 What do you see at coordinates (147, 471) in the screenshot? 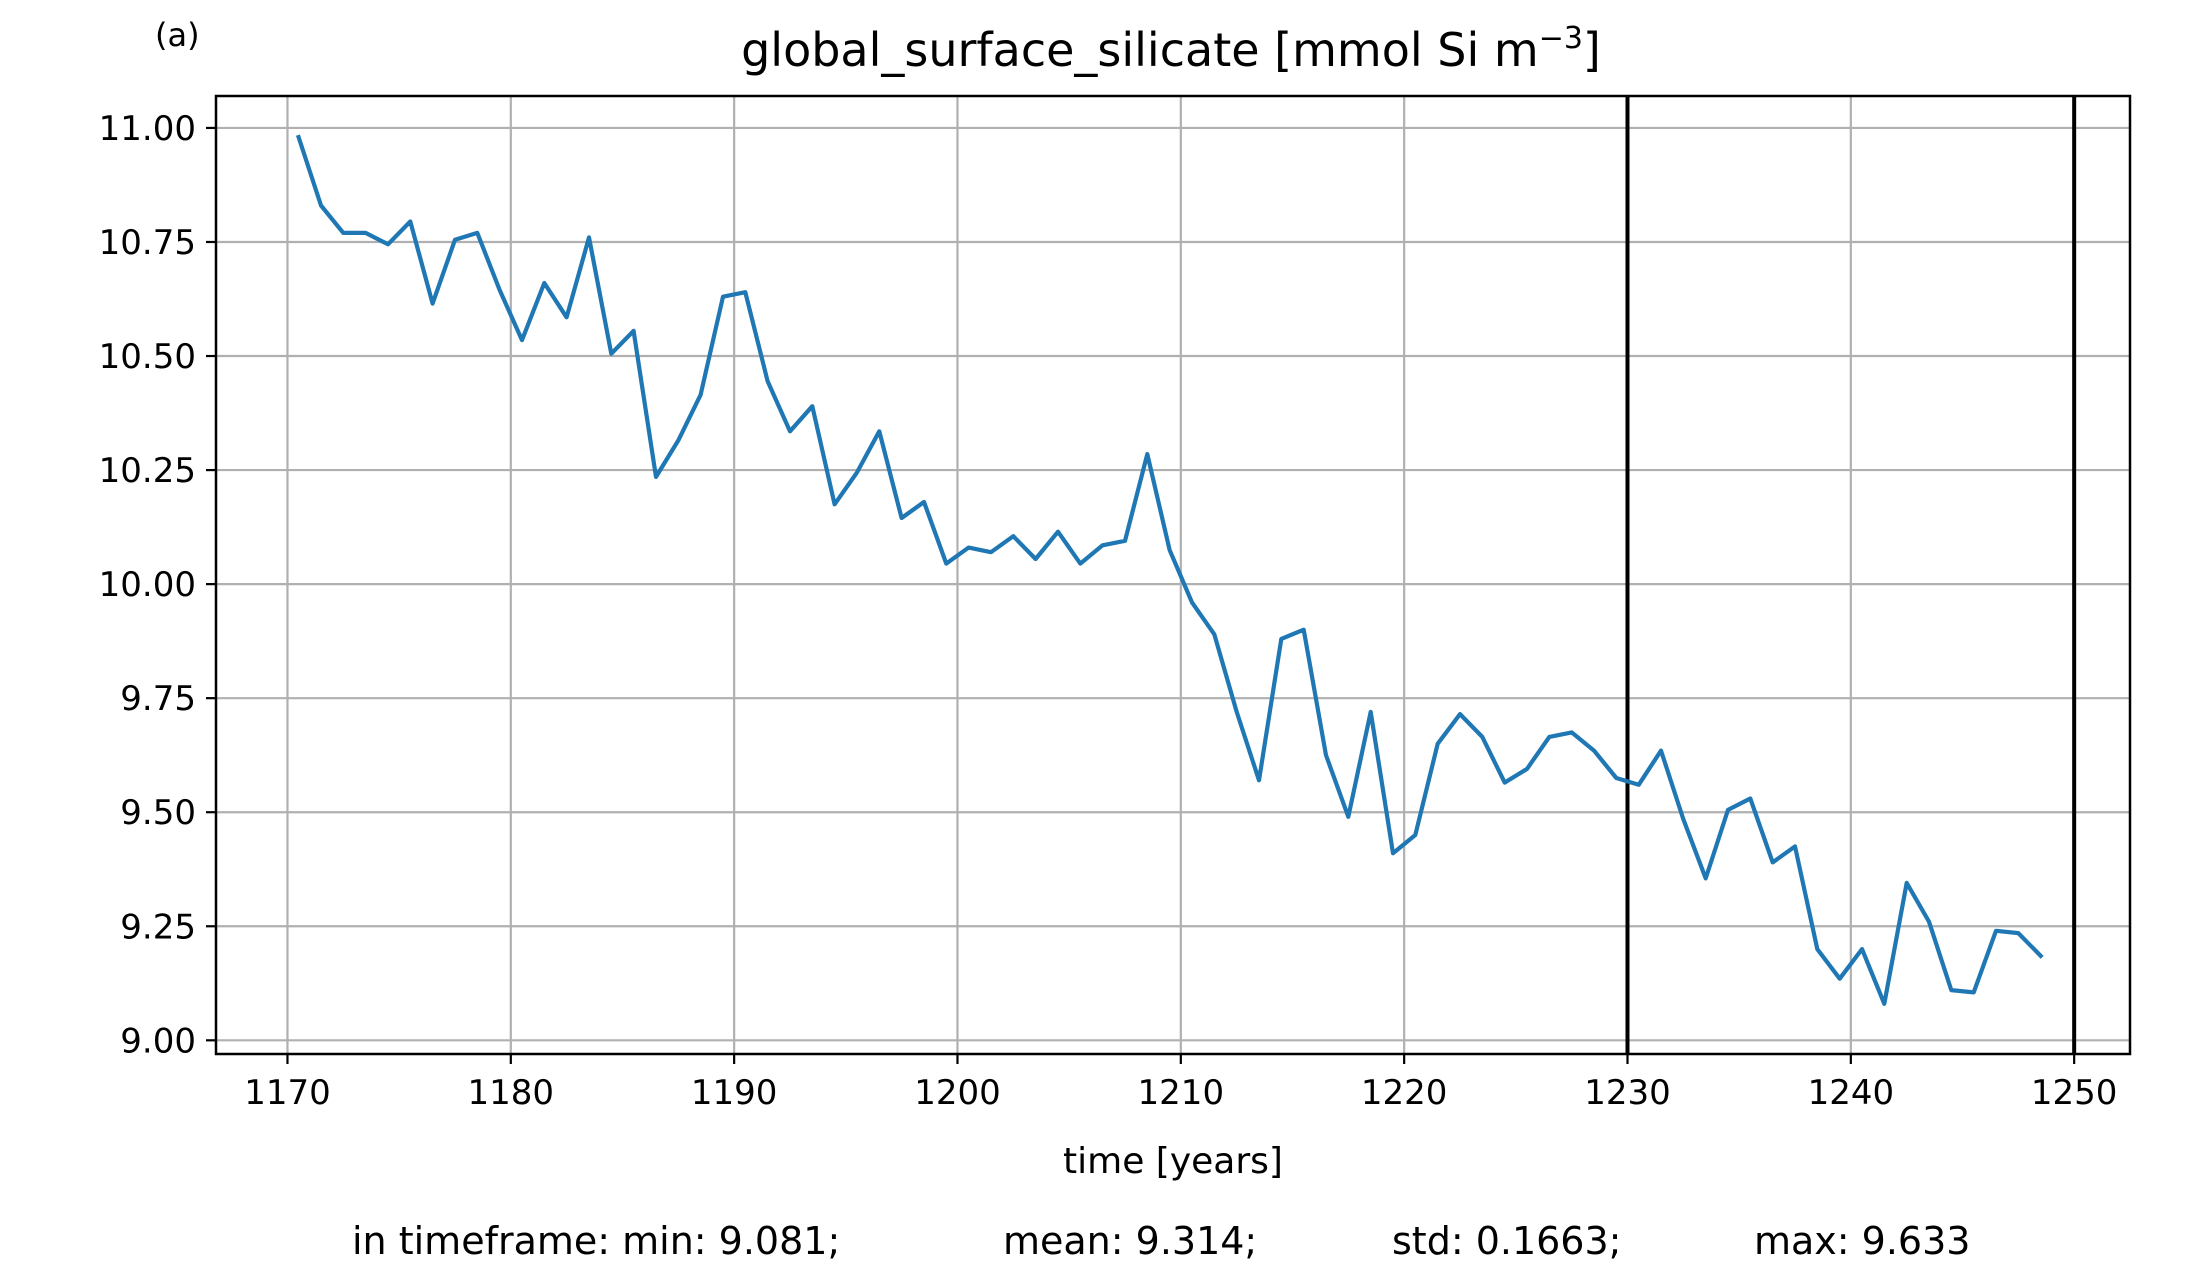
I see `y-tick-label: 10.25` at bounding box center [147, 471].